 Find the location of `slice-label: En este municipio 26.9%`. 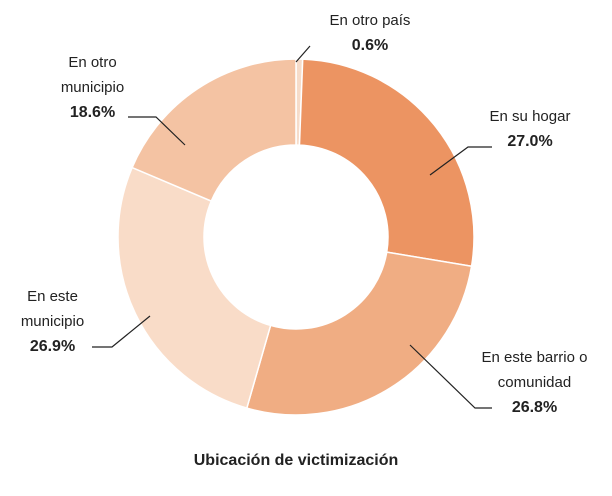

slice-label: En este municipio 26.9% is located at coordinates (52, 321).